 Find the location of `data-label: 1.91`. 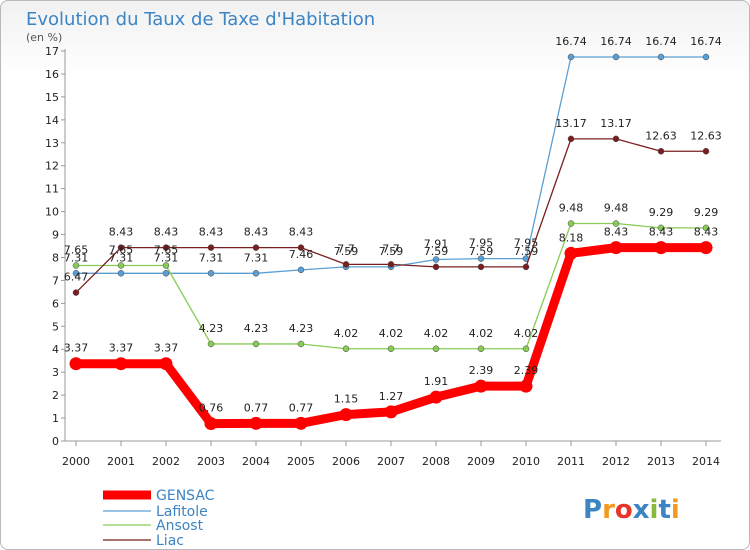

data-label: 1.91 is located at coordinates (436, 381).